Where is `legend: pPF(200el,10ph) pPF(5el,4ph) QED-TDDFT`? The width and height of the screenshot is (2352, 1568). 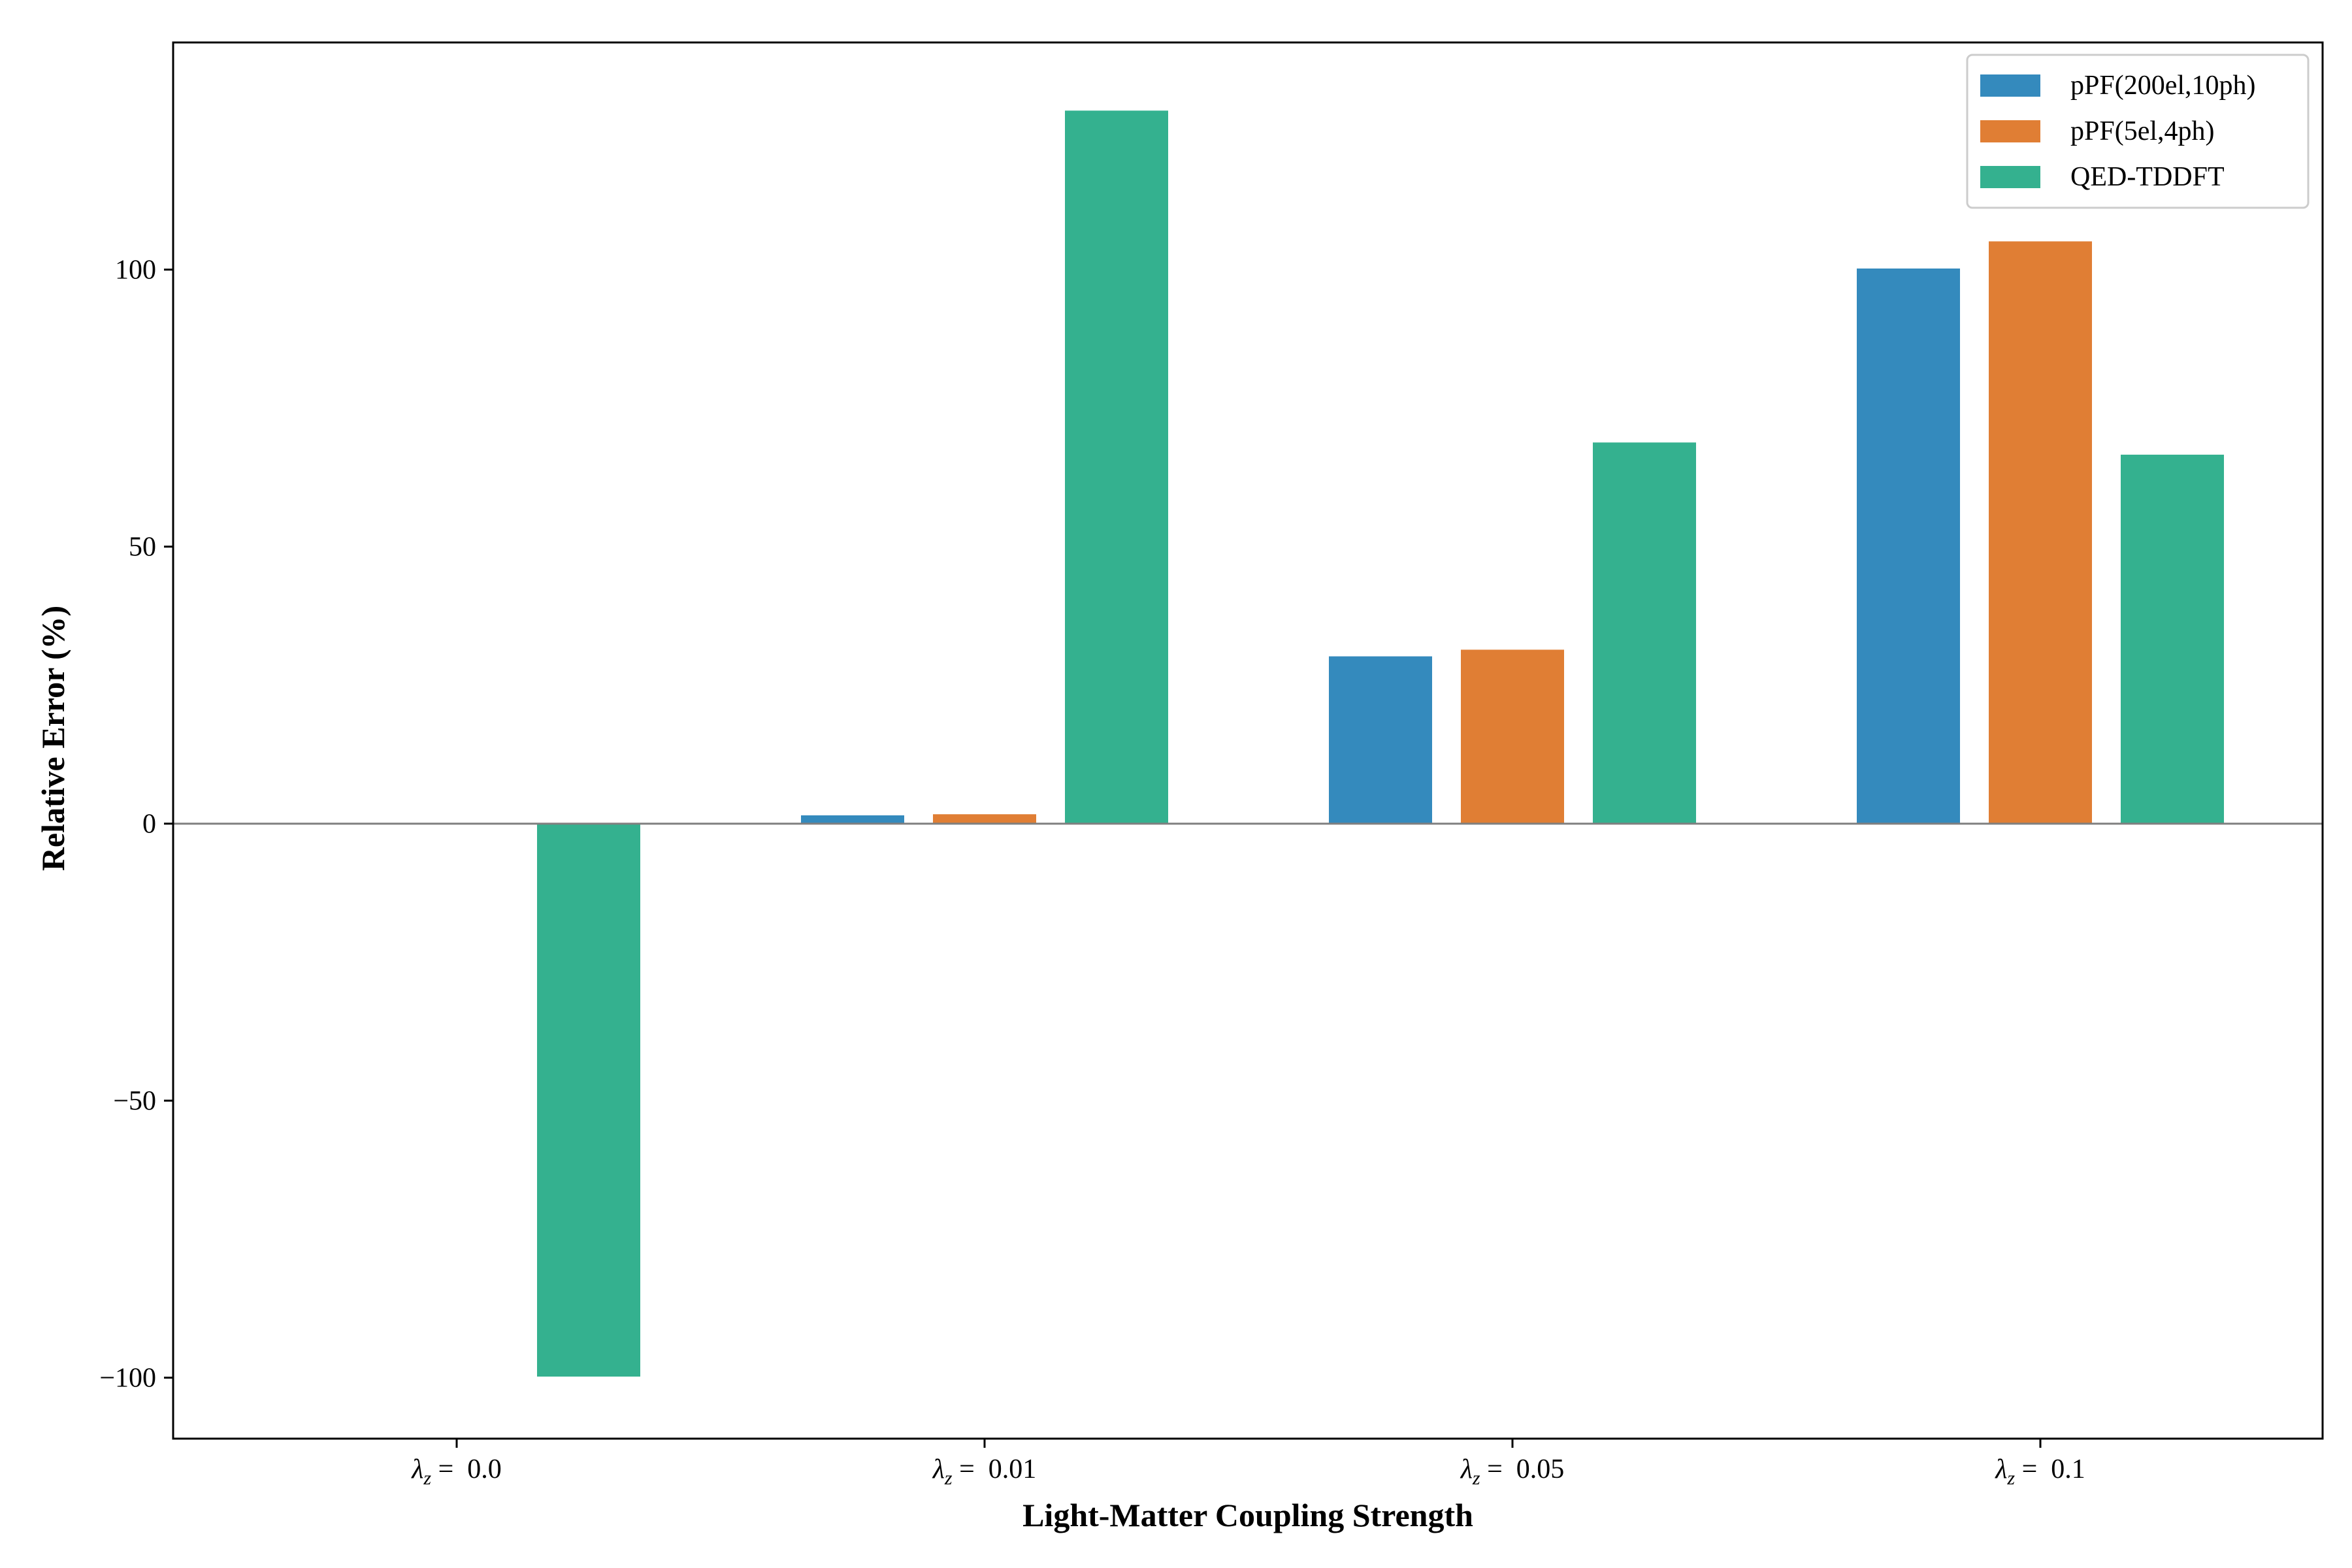
legend: pPF(200el,10ph) pPF(5el,4ph) QED-TDDFT is located at coordinates (2138, 131).